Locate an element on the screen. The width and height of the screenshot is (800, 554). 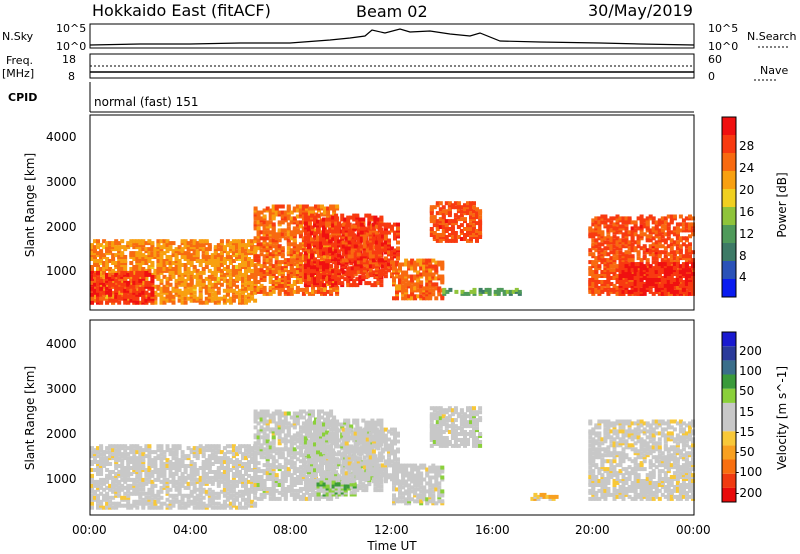
cpid-label: CPID is located at coordinates (22, 97).